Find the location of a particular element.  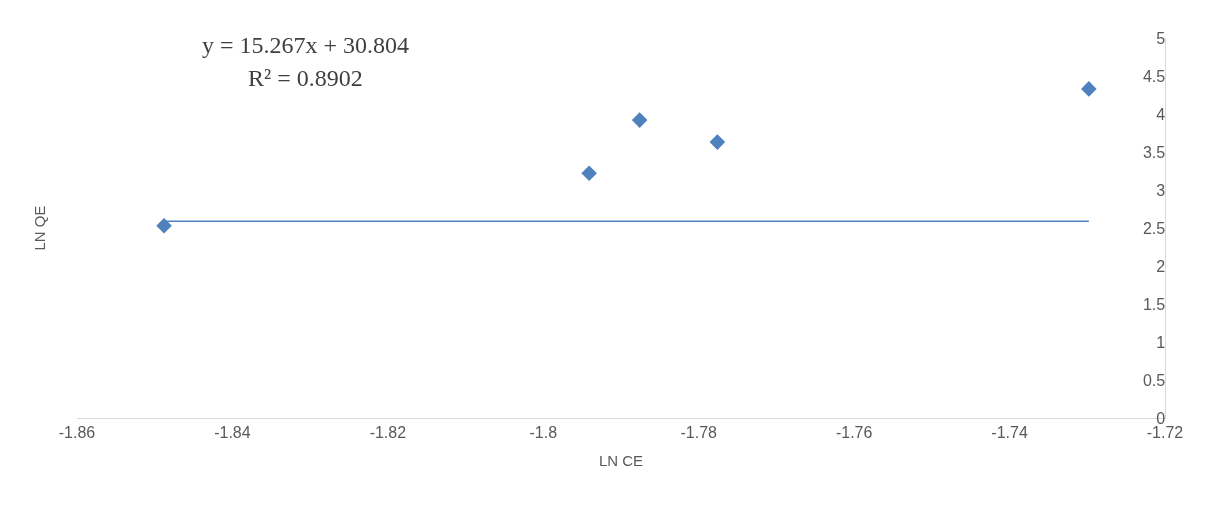

annotation: R² = 0.8902 is located at coordinates (305, 78).